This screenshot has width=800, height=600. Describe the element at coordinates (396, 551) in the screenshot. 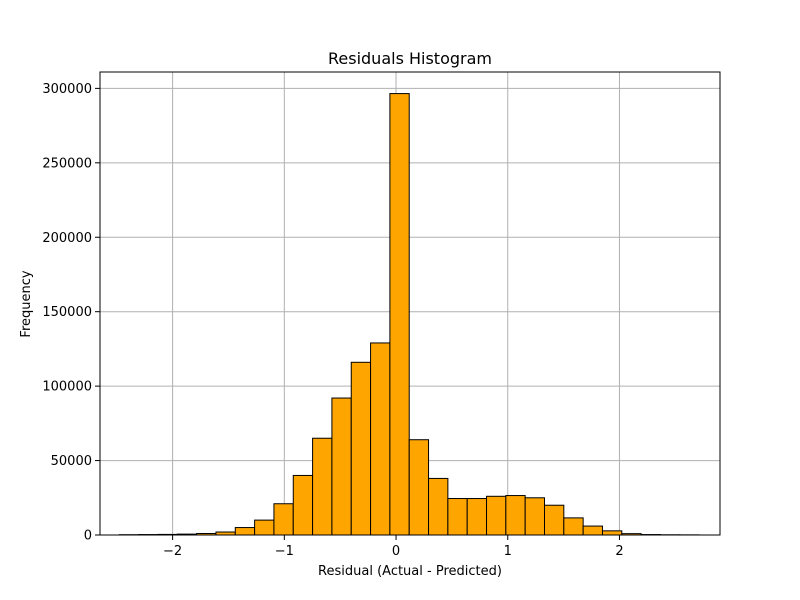

I see `x-tick-label: 0` at that location.